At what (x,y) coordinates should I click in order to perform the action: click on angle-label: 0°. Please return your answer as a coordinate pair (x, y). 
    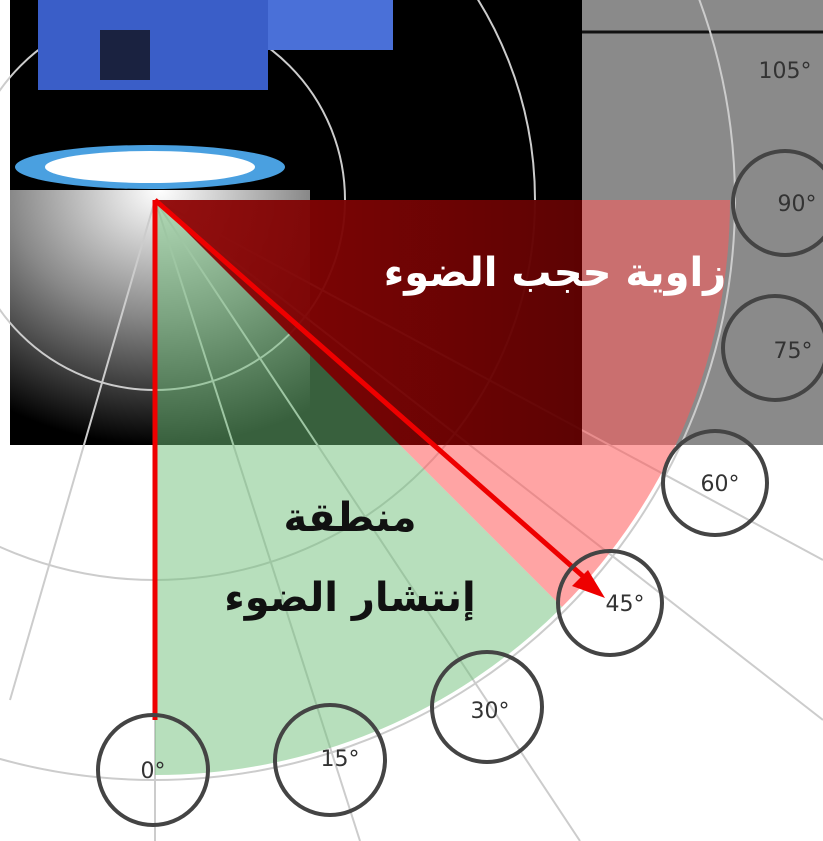
    Looking at the image, I should click on (153, 771).